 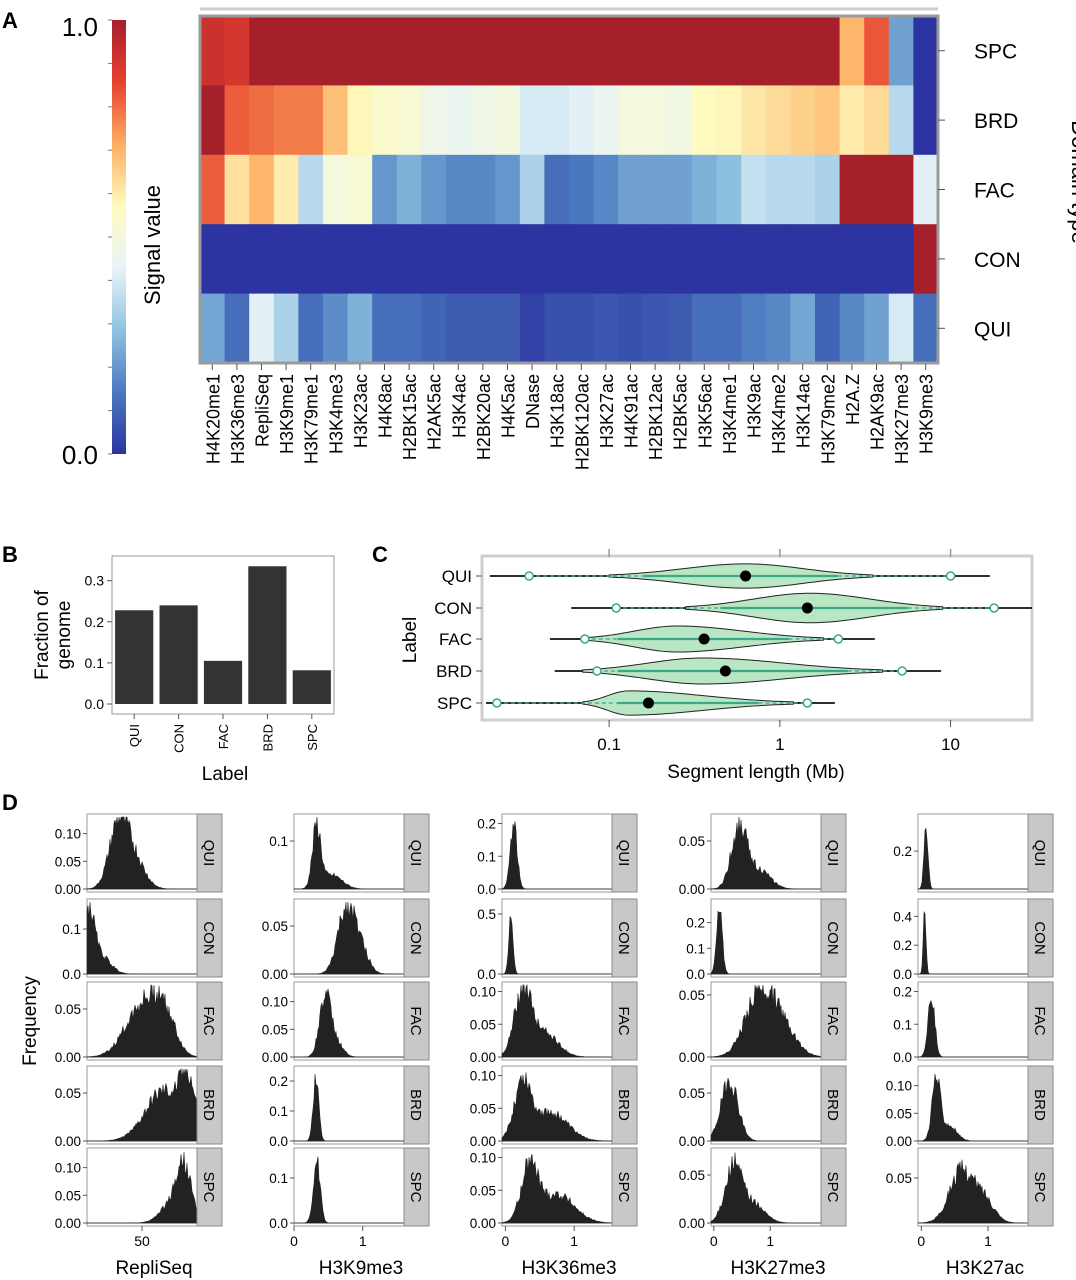 I want to click on violin-ytick-label: QUI, so click(x=457, y=576).